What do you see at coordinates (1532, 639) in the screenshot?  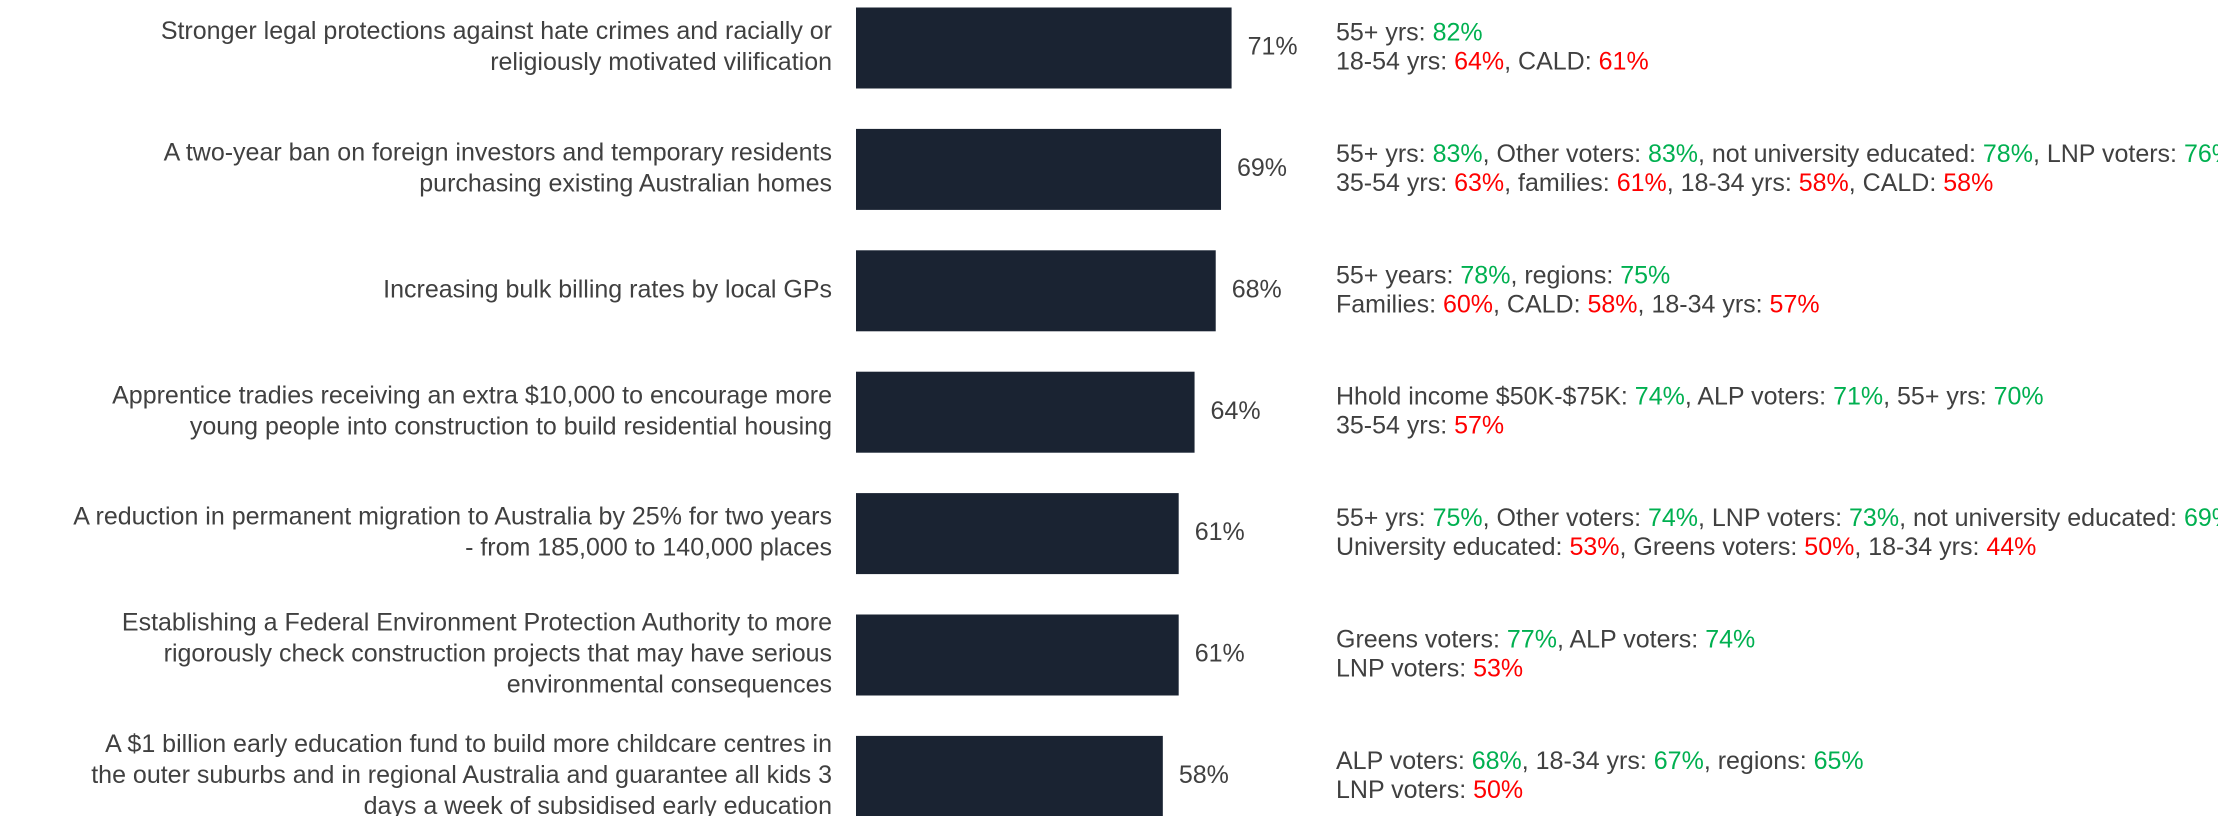 I see `note-segment: 77%` at bounding box center [1532, 639].